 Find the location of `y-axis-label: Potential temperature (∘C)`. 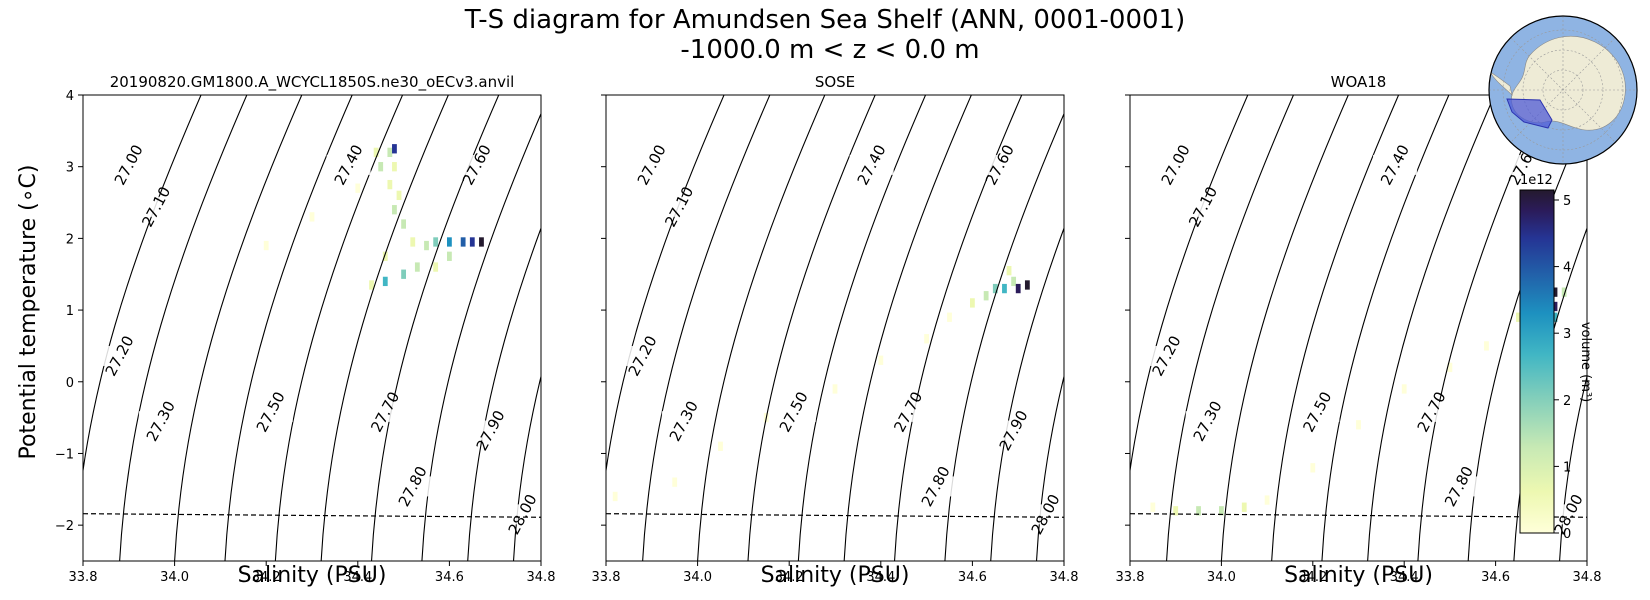

y-axis-label: Potential temperature (∘C) is located at coordinates (28, 312).